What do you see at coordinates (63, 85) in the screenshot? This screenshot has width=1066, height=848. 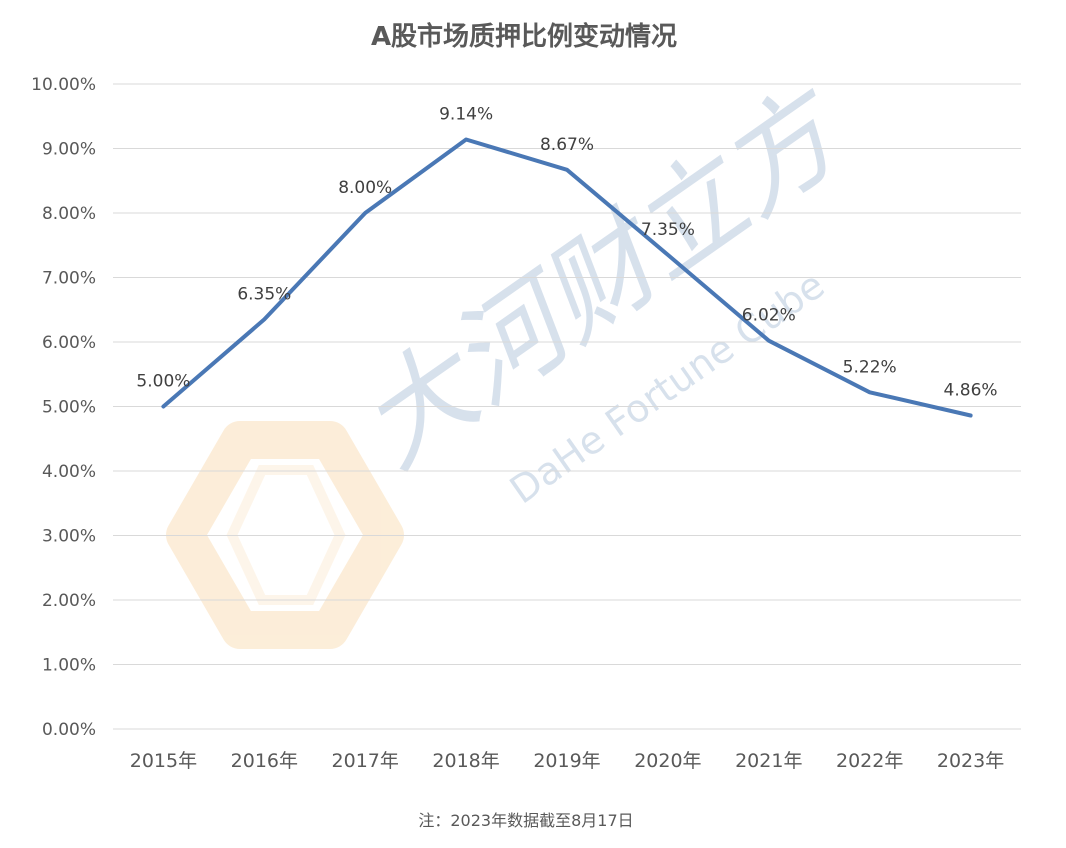 I see `y-tick-label: 10.00%` at bounding box center [63, 85].